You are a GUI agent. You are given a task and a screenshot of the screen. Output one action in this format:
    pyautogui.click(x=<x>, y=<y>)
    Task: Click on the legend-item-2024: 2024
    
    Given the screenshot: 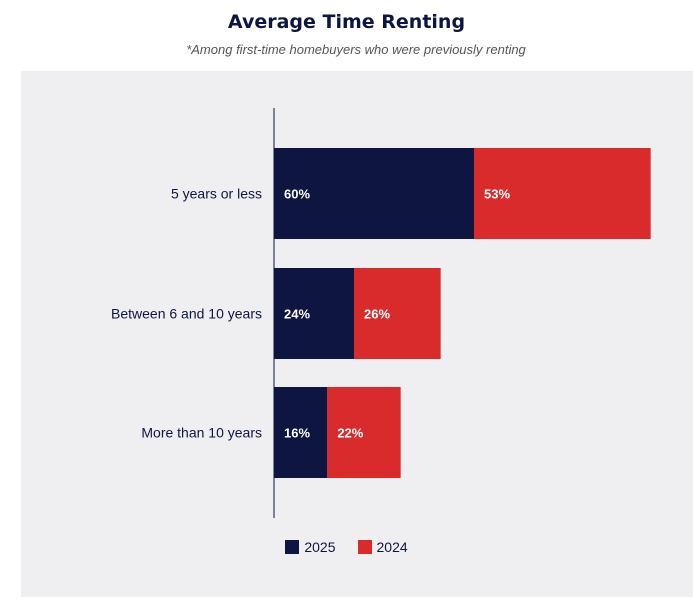 What is the action you would take?
    pyautogui.click(x=382, y=547)
    